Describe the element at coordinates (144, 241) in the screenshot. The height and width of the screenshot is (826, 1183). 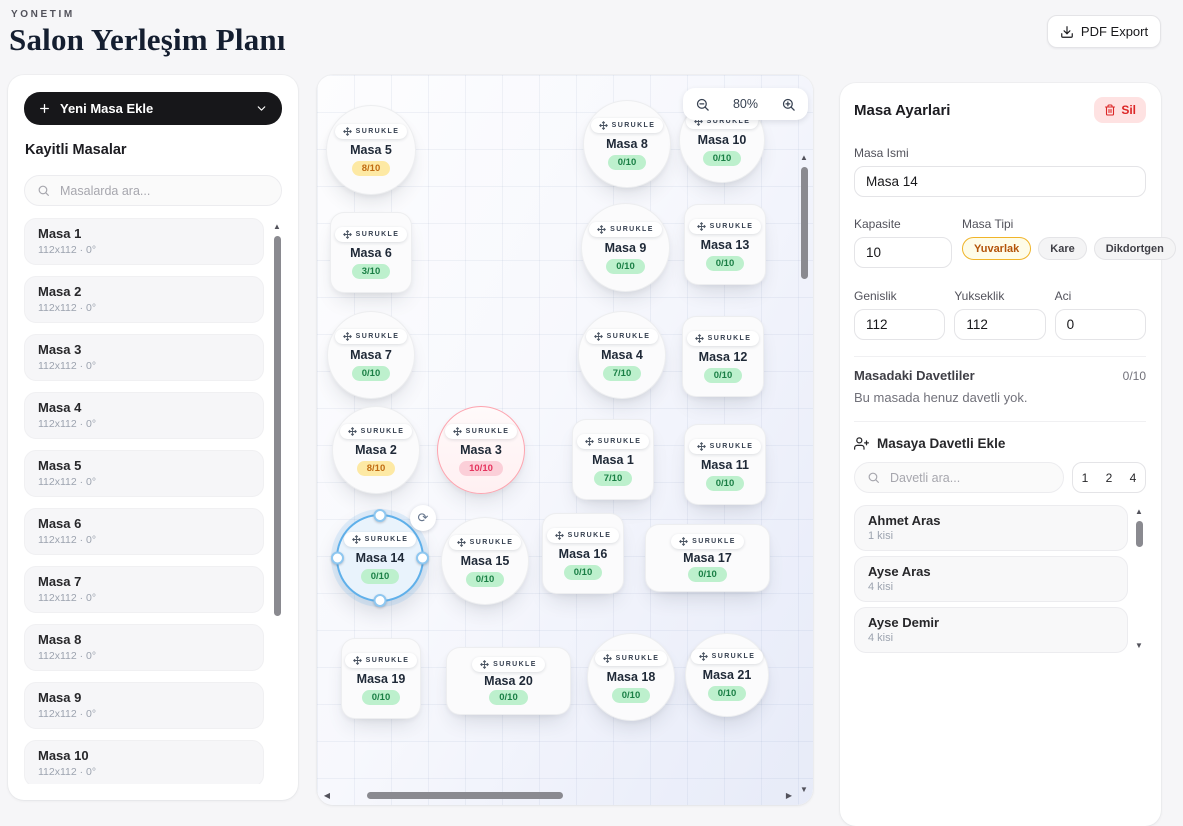
I see `table-list-item-masa-1: Masa 1 112x112 · 0°` at that location.